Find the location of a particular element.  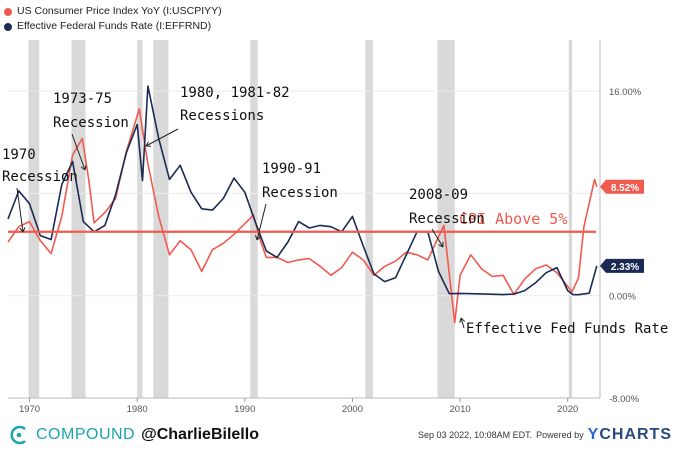

annotation-fed-funds-rate: Effective Fed Funds Rate is located at coordinates (567, 329).